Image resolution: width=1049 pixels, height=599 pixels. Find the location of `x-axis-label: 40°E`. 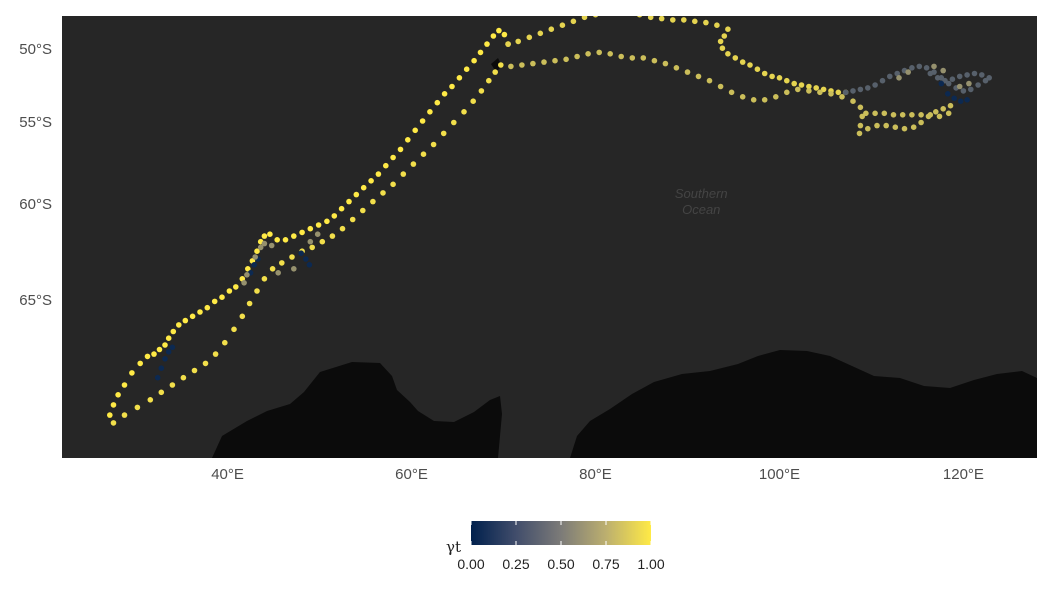

x-axis-label: 40°E is located at coordinates (227, 474).